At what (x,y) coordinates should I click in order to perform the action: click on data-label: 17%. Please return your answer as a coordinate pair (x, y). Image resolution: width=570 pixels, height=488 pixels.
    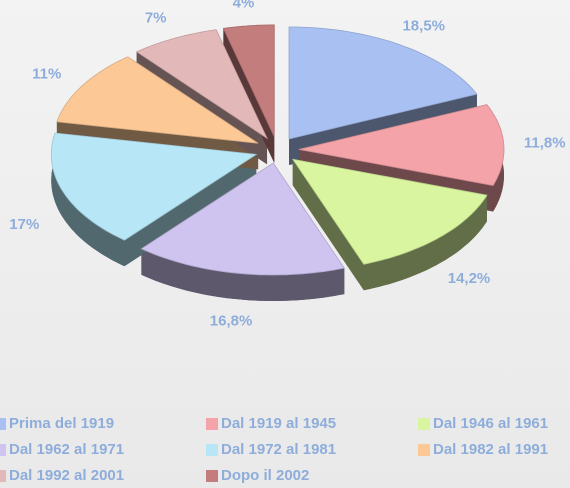
    Looking at the image, I should click on (24, 224).